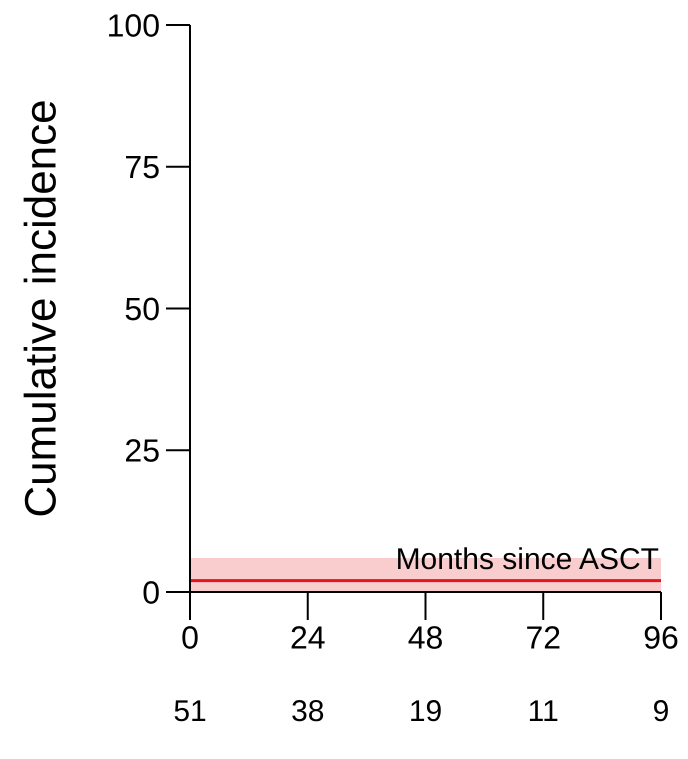 The image size is (688, 759). I want to click on y-axis-title: Cumulative incidence, so click(41, 308).